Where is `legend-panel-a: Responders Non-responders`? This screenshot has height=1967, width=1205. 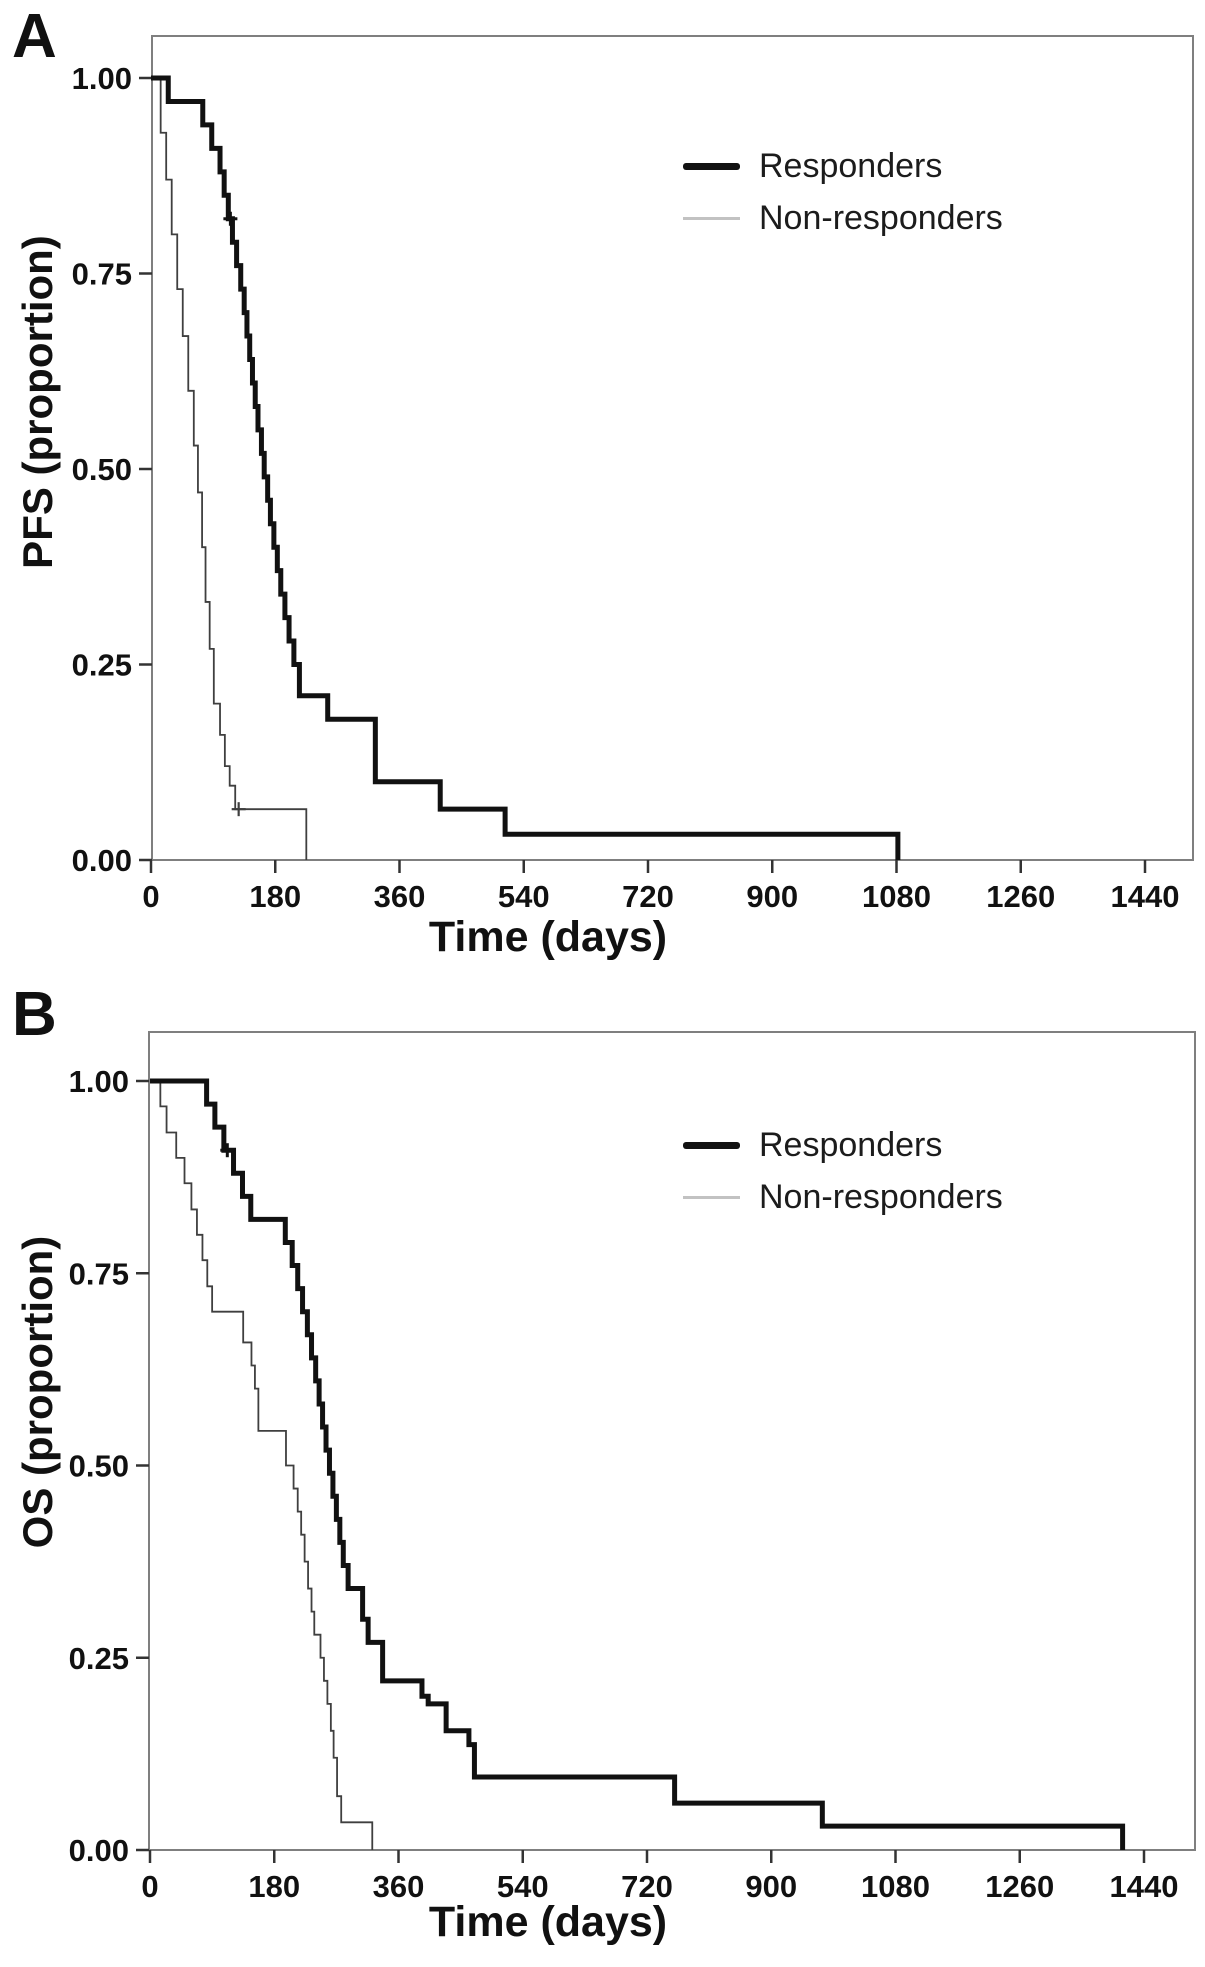
legend-panel-a: Responders Non-responders is located at coordinates (843, 192).